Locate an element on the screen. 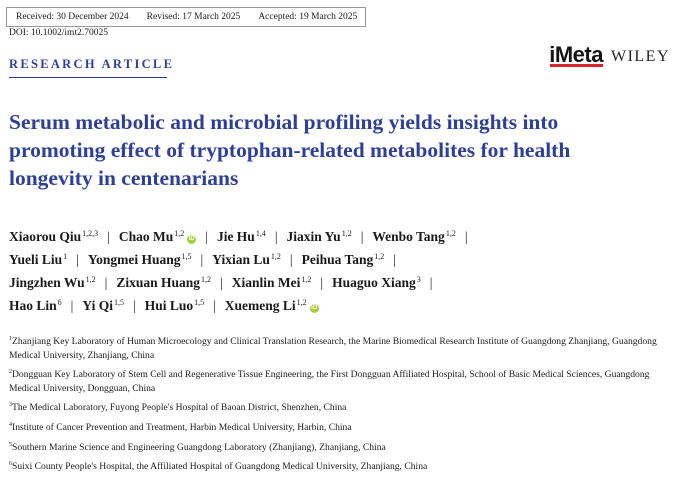  author-name-text: Yueli Liu is located at coordinates (36, 259).